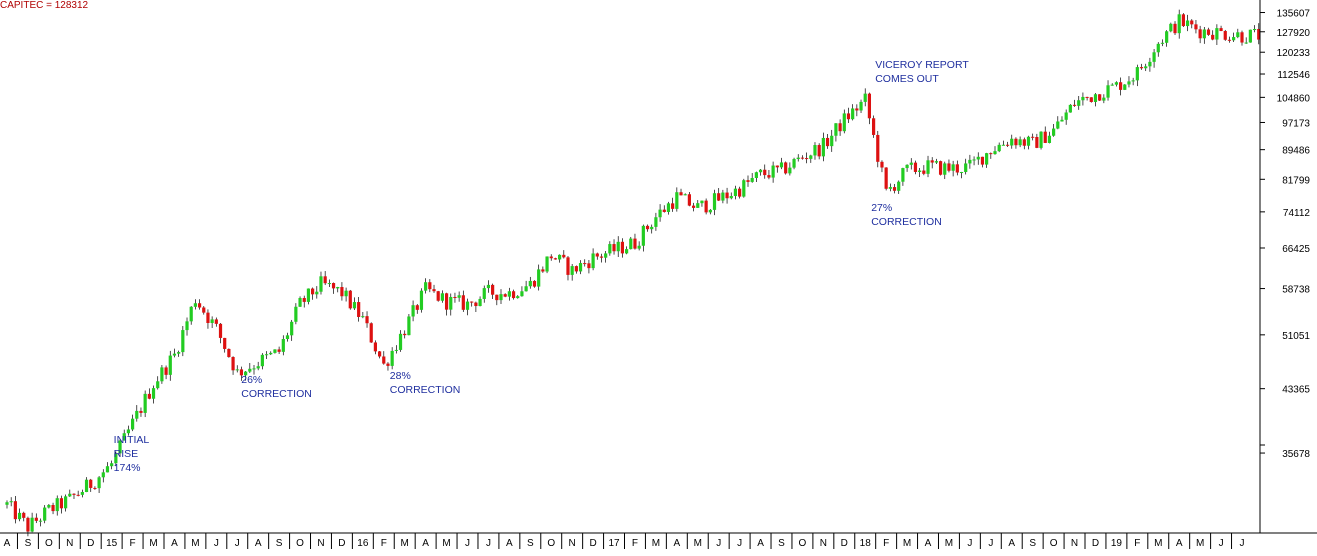  What do you see at coordinates (1296, 151) in the screenshot?
I see `y-tick-label: 89486` at bounding box center [1296, 151].